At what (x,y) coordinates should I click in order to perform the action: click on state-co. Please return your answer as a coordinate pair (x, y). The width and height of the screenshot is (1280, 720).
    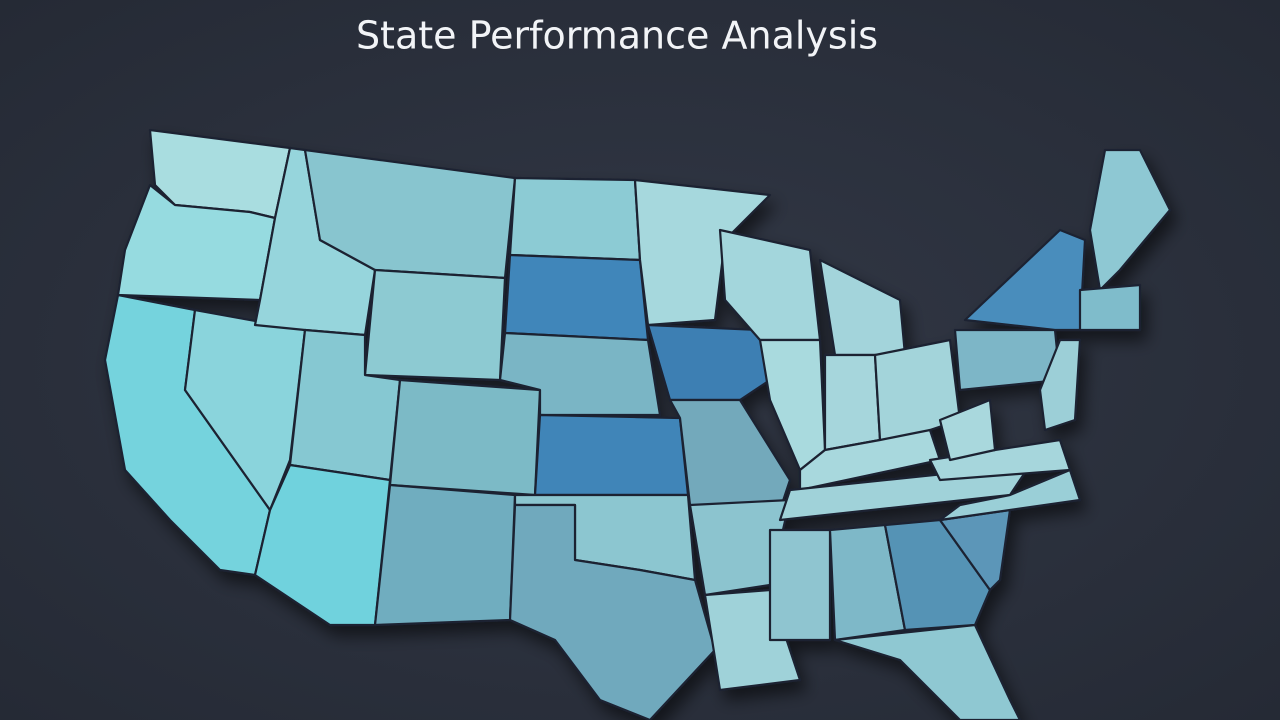
    Looking at the image, I should click on (465, 437).